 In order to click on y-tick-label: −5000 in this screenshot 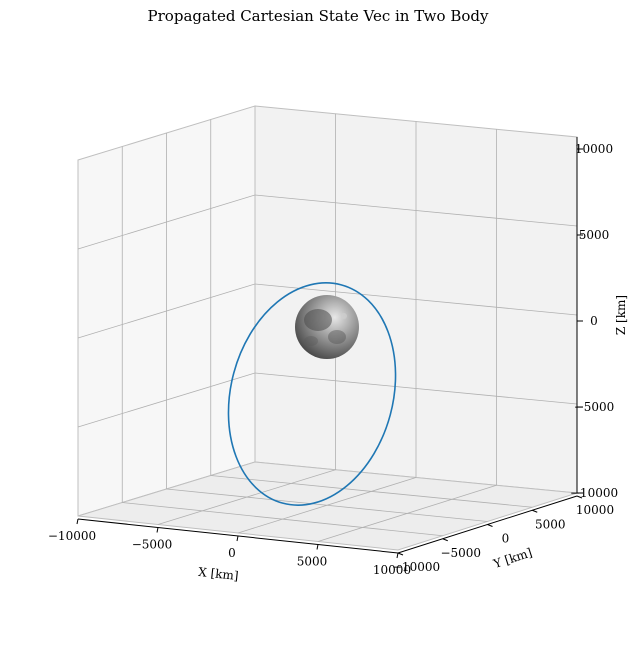, I will do `click(460, 553)`.